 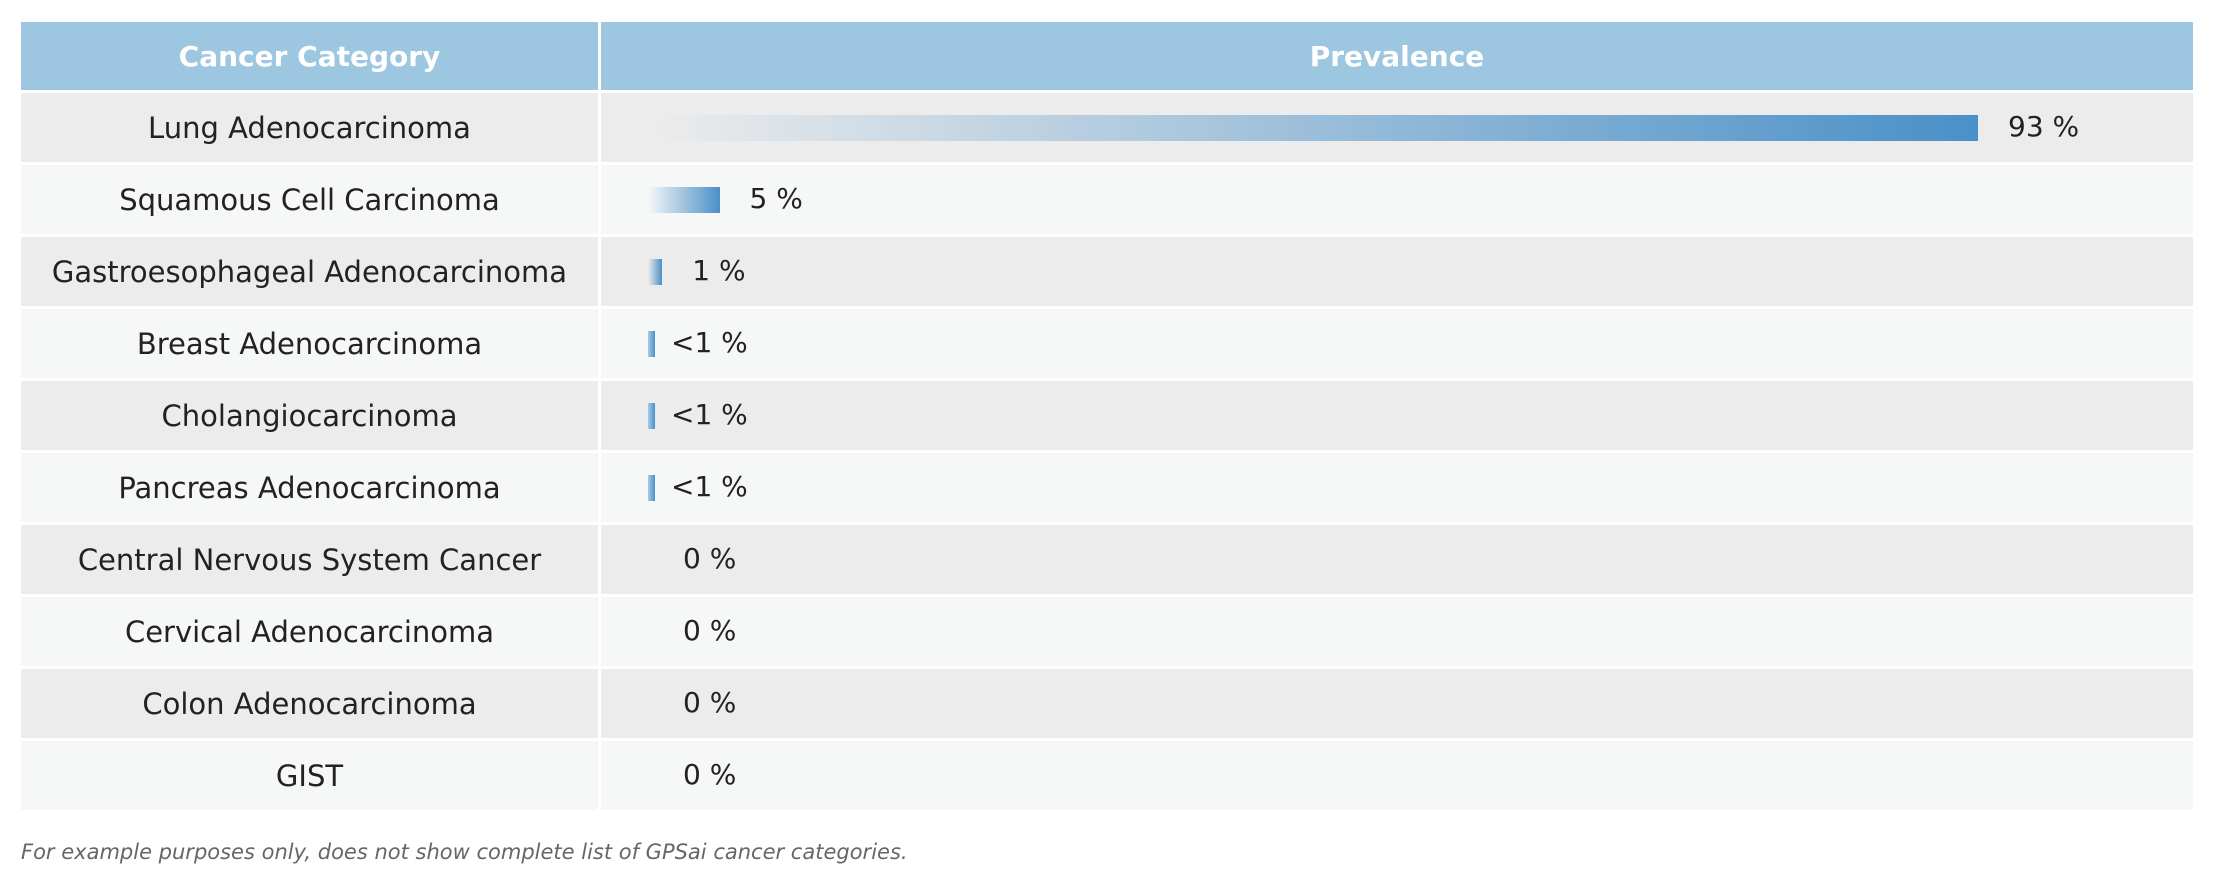 I want to click on prevalence-label: 5 %, so click(x=776, y=198).